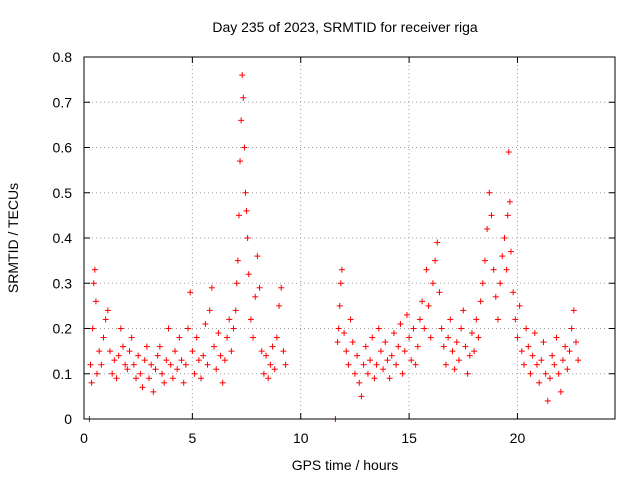 This screenshot has height=480, width=640. Describe the element at coordinates (63, 148) in the screenshot. I see `y-tick-label: 0.6` at that location.